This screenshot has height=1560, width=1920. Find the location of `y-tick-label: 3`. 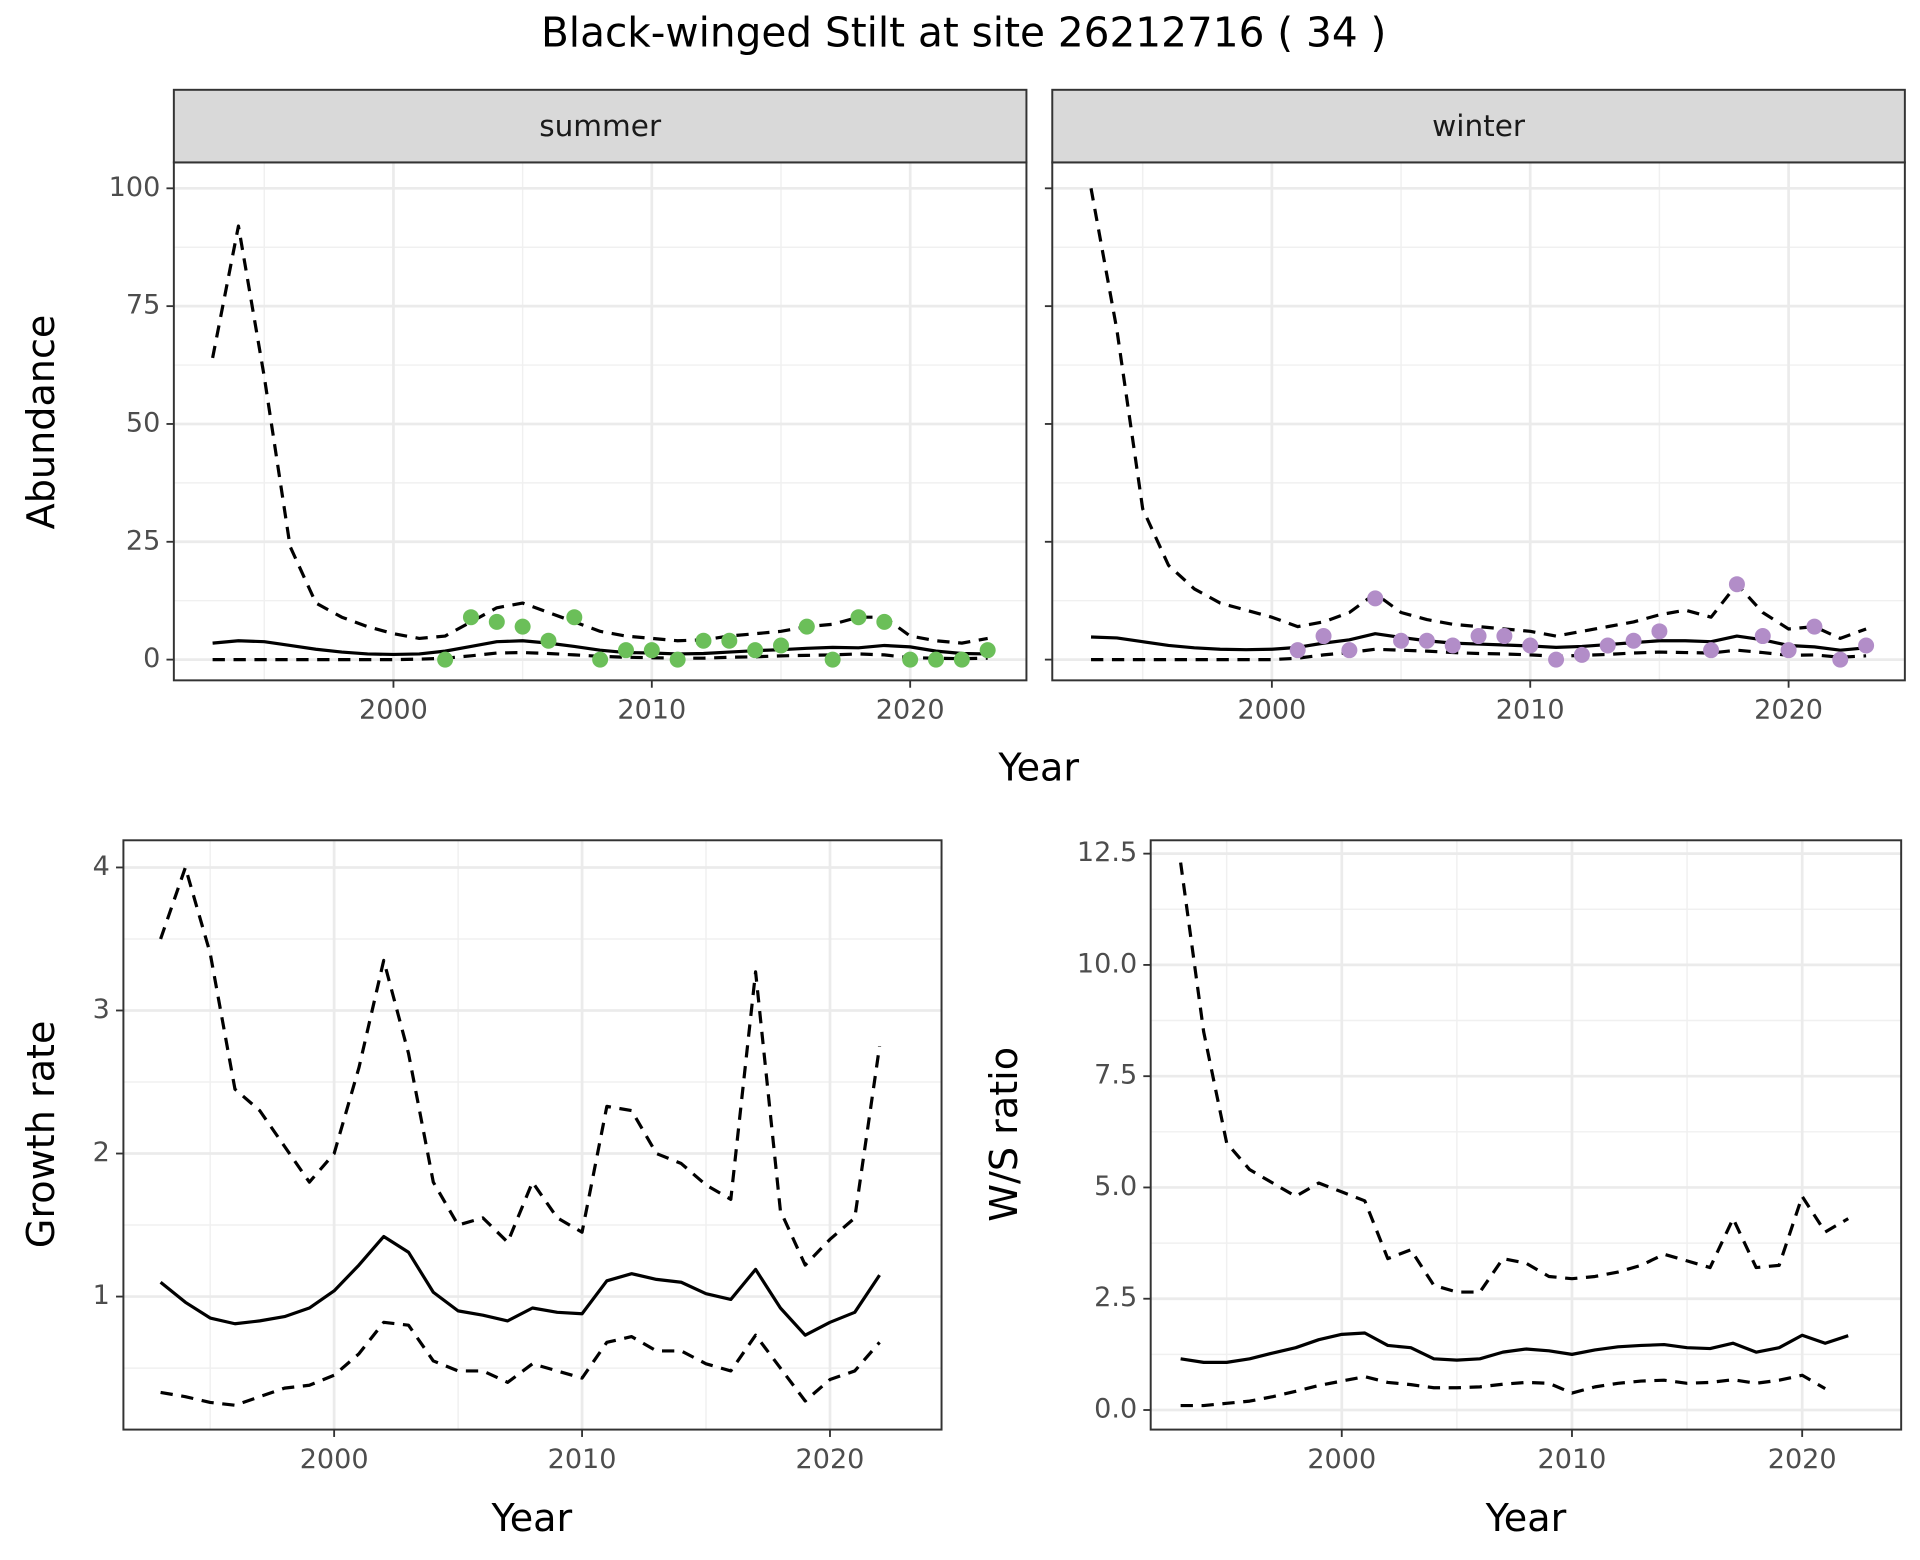

y-tick-label: 3 is located at coordinates (101, 1009).